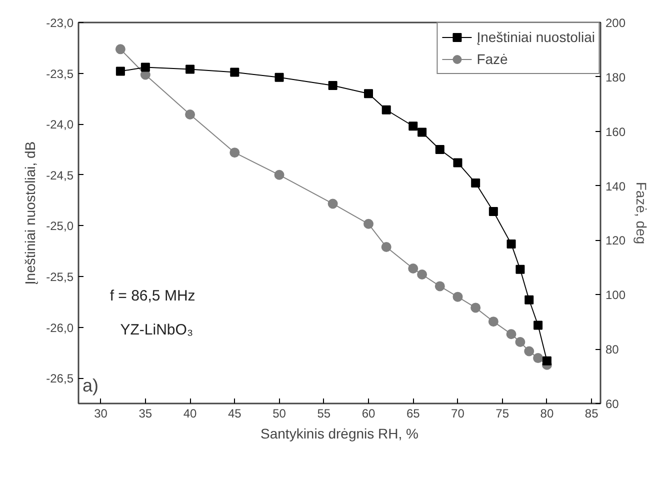  What do you see at coordinates (60, 73) in the screenshot?
I see `y-tick-label: -23,5` at bounding box center [60, 73].